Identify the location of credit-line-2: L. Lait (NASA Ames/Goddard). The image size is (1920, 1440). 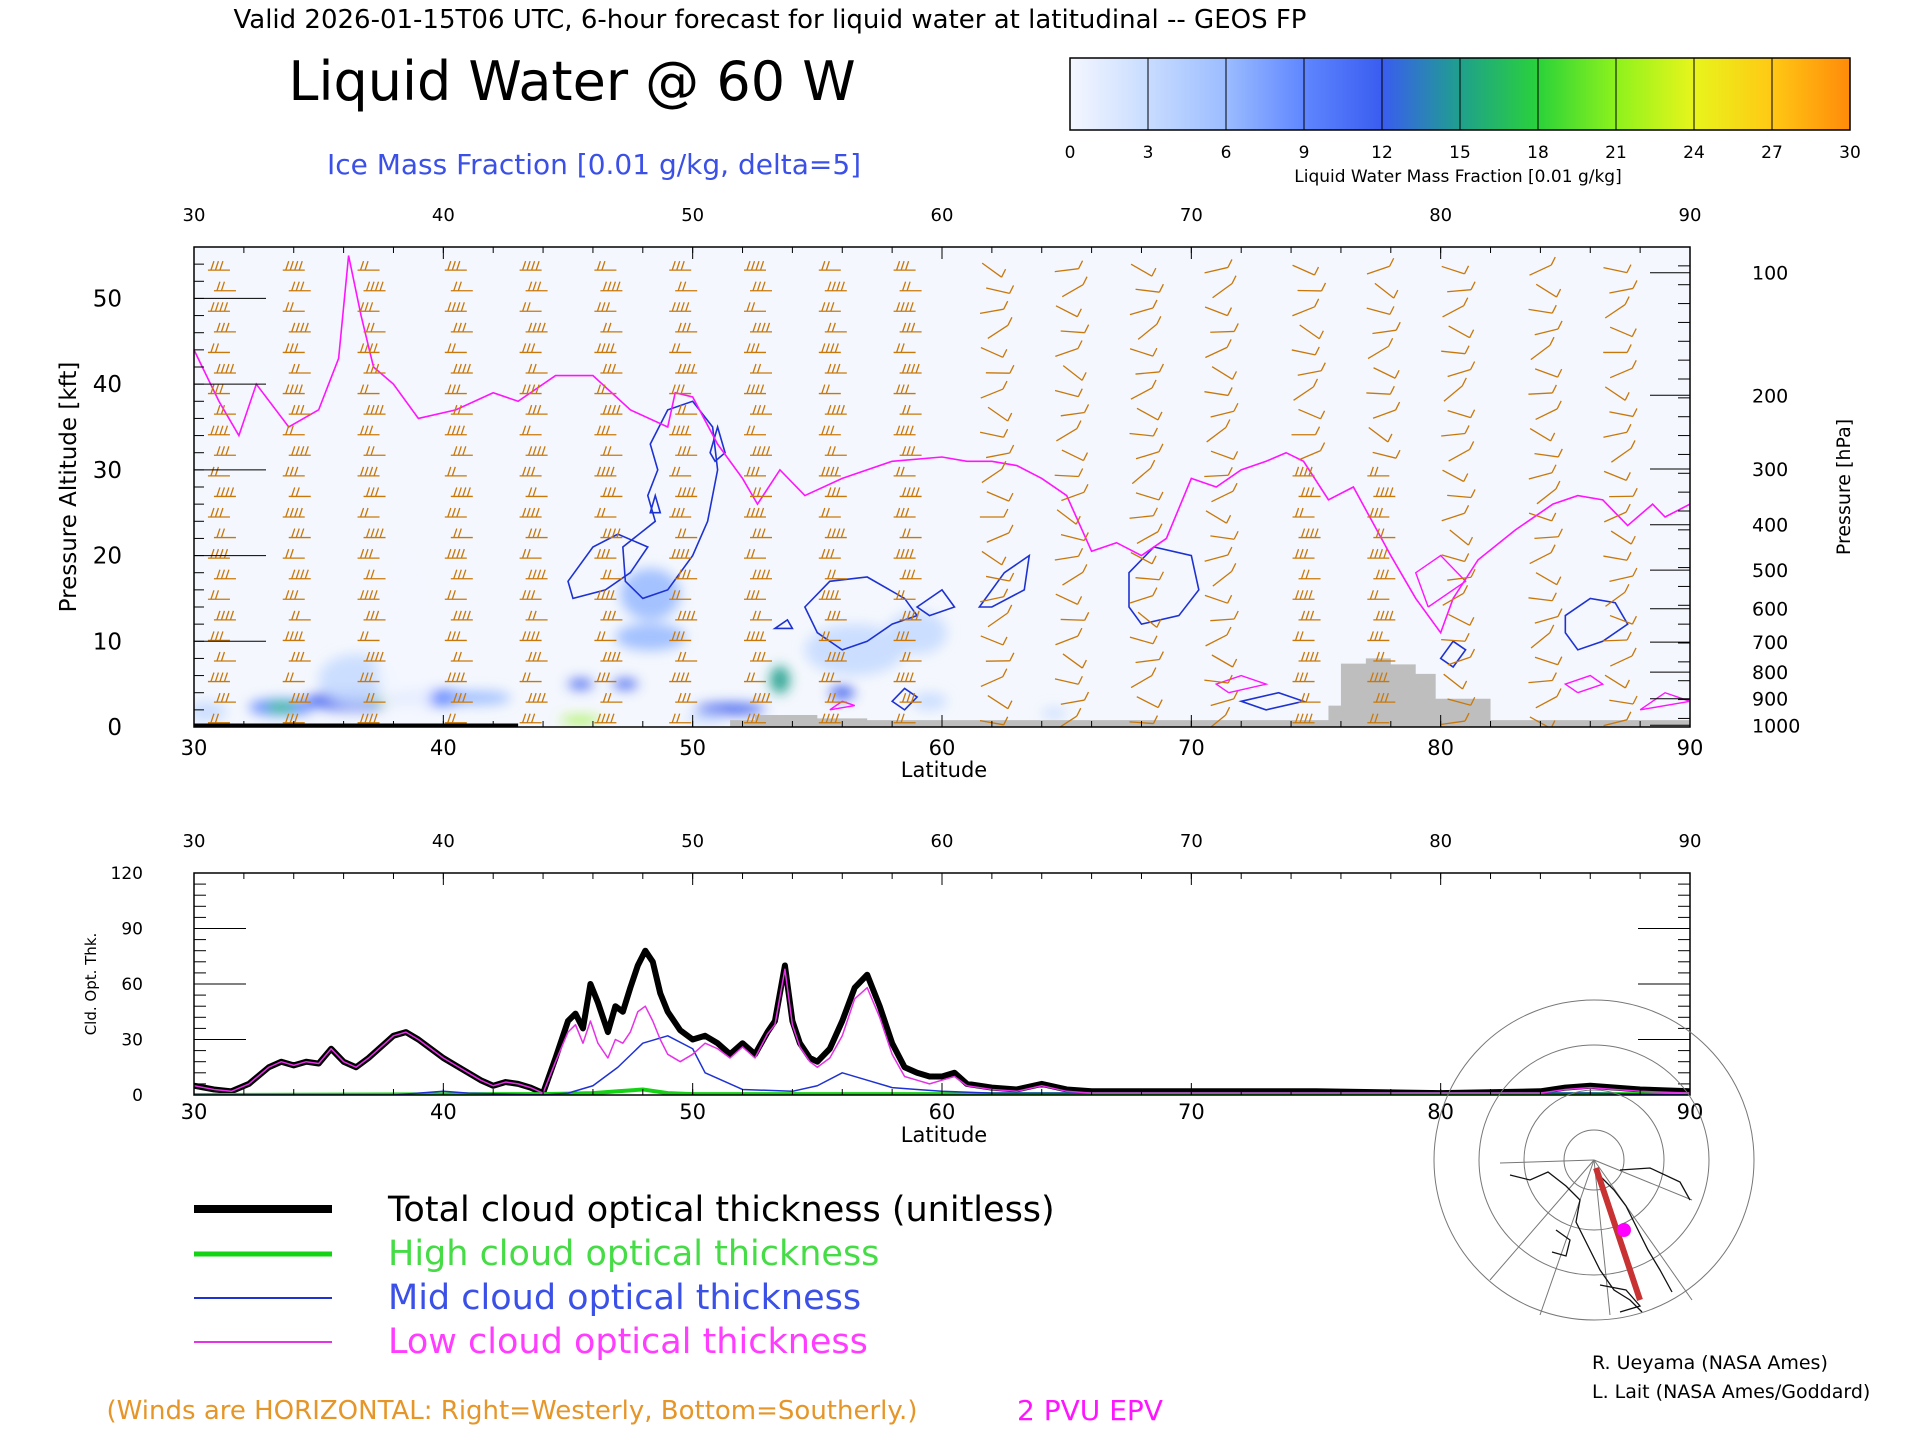
(1731, 1392).